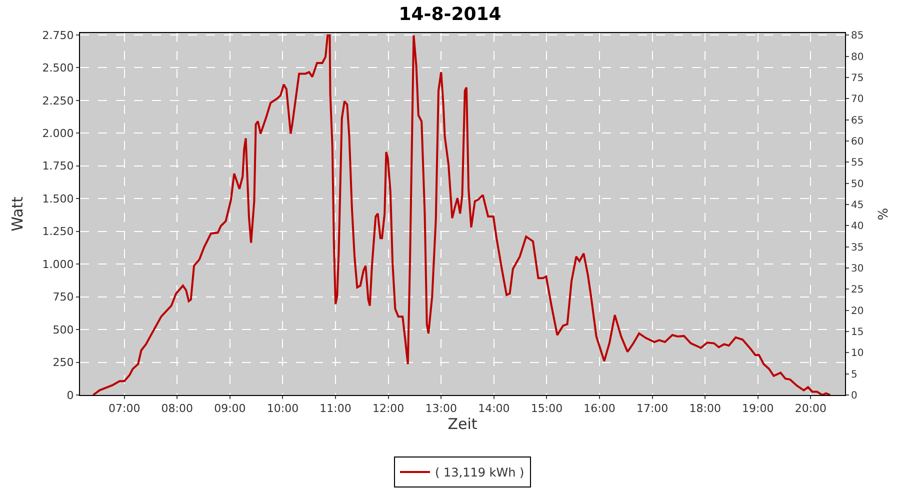  What do you see at coordinates (336, 409) in the screenshot?
I see `x-tick-label: 11:00` at bounding box center [336, 409].